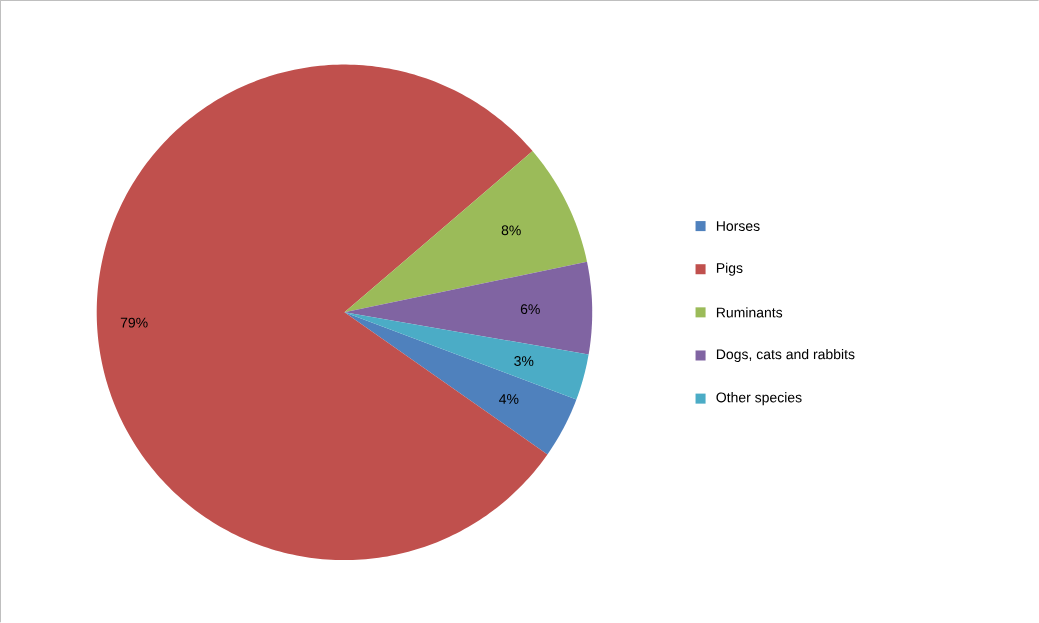 The height and width of the screenshot is (623, 1039). What do you see at coordinates (749, 312) in the screenshot?
I see `legend-label: Ruminants` at bounding box center [749, 312].